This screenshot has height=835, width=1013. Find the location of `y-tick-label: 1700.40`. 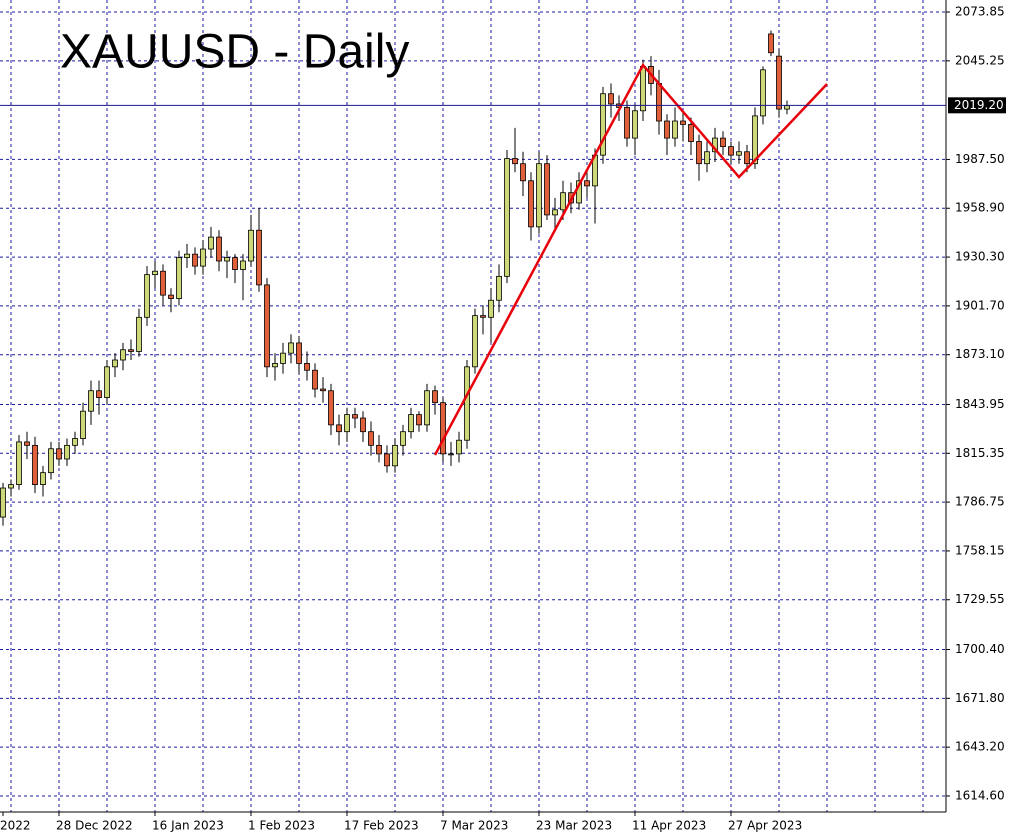

y-tick-label: 1700.40 is located at coordinates (980, 649).